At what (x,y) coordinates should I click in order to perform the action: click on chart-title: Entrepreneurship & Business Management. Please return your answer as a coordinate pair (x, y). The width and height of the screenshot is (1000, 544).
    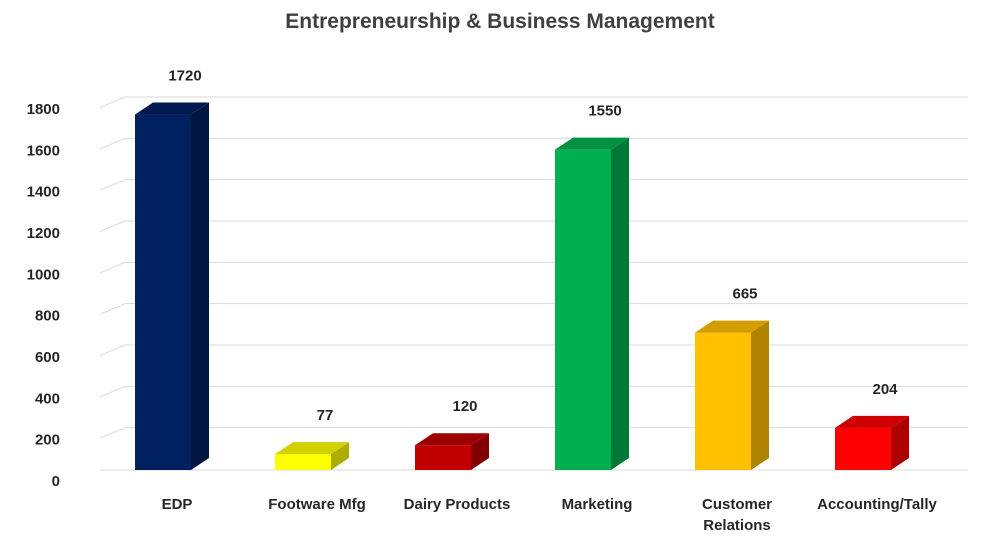
    Looking at the image, I should click on (500, 21).